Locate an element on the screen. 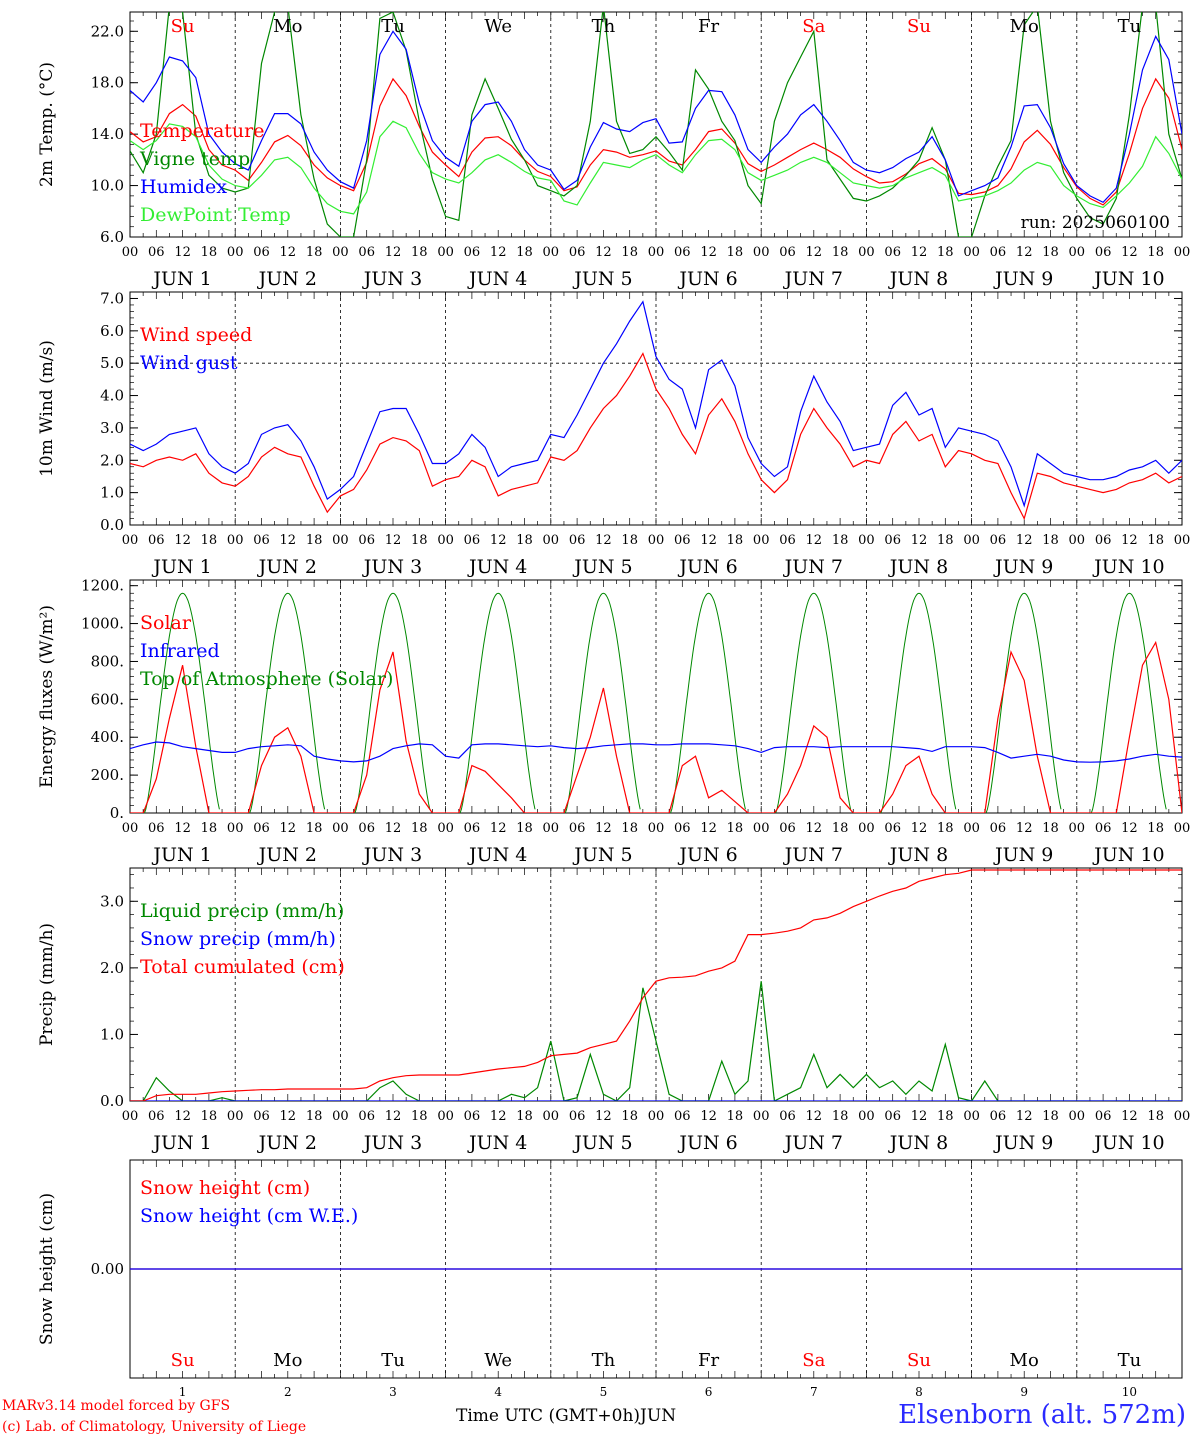 This screenshot has width=1194, height=1440. series-line-total-cumulated-cm- is located at coordinates (656, 985).